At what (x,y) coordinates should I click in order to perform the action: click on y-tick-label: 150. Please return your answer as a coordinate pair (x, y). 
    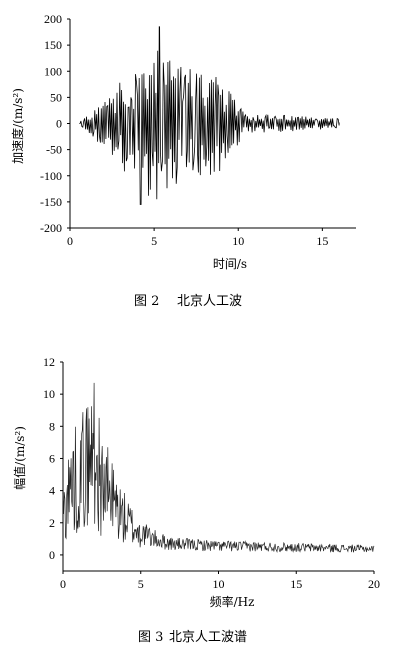
    Looking at the image, I should click on (53, 45).